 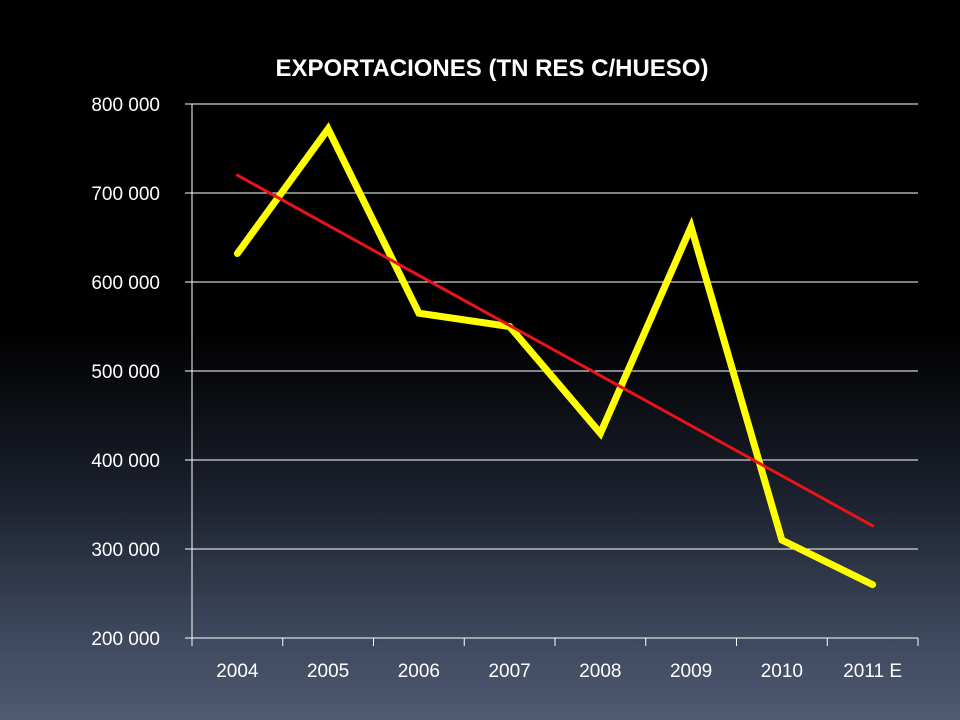 What do you see at coordinates (125, 461) in the screenshot?
I see `y-tick-label: 400 000` at bounding box center [125, 461].